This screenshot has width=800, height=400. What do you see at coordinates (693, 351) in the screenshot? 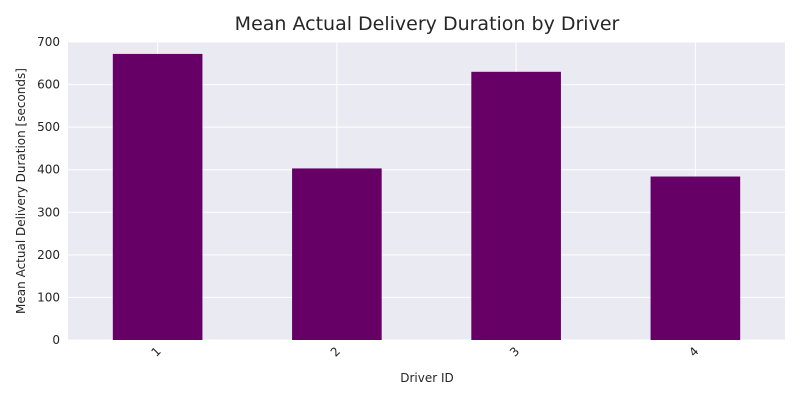
I see `x-tick-label: 4` at bounding box center [693, 351].